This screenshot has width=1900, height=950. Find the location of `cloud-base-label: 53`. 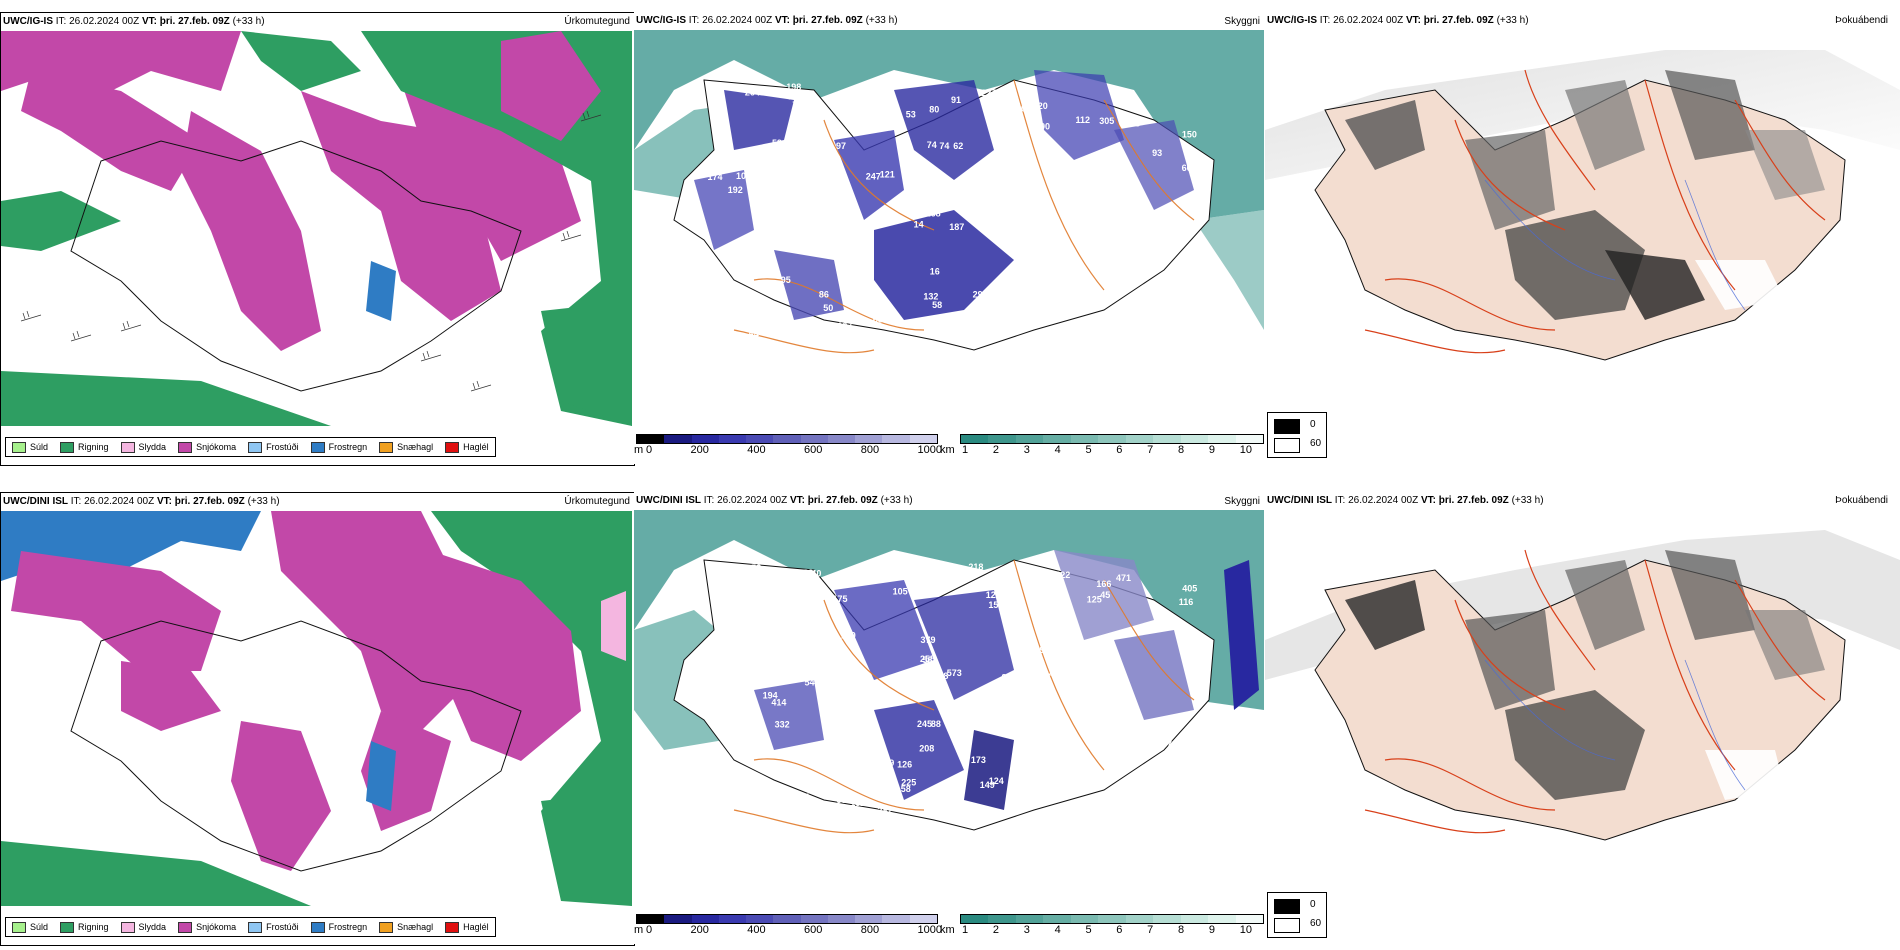

cloud-base-label: 53 is located at coordinates (911, 114).